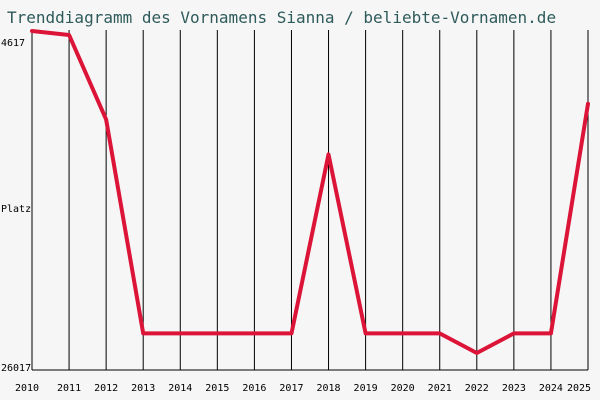 This screenshot has height=400, width=600. What do you see at coordinates (579, 388) in the screenshot?
I see `x-tick-2025: 2025` at bounding box center [579, 388].